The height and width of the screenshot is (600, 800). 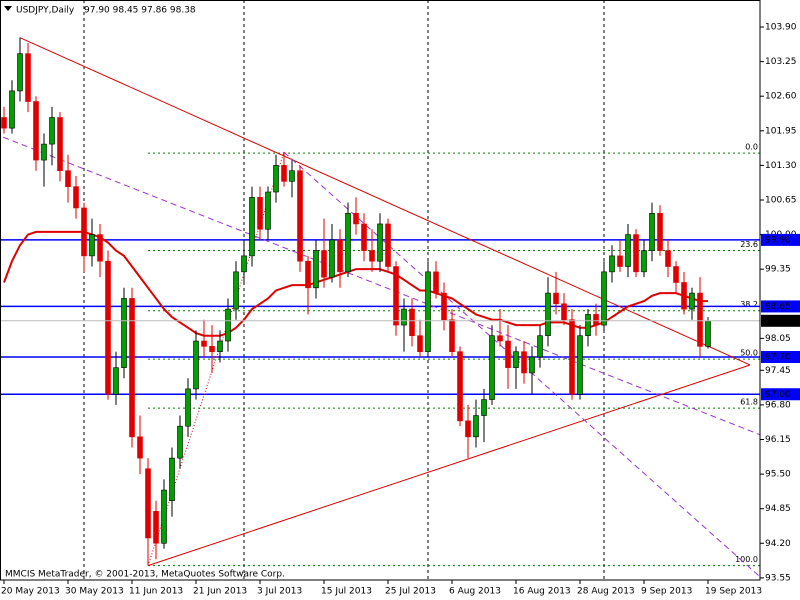 I want to click on x-tick-label: 11 Jun 2013, so click(x=156, y=592).